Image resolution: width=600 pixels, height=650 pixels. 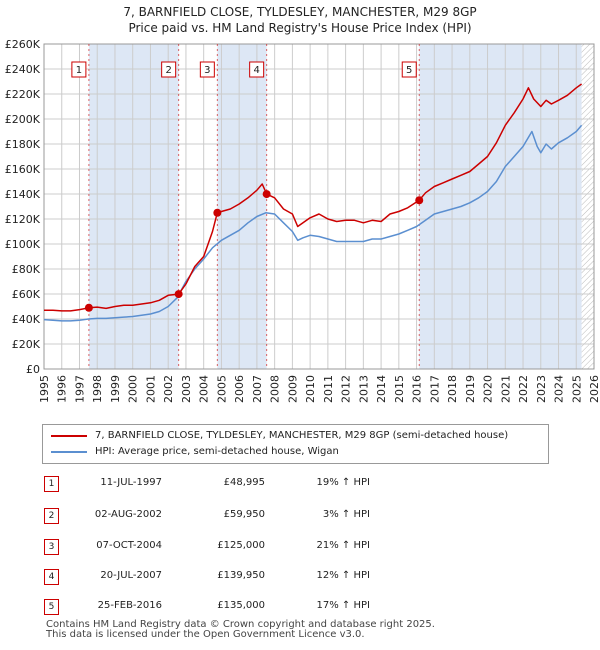 I want to click on x-tick-label: 2017, so click(x=434, y=389).